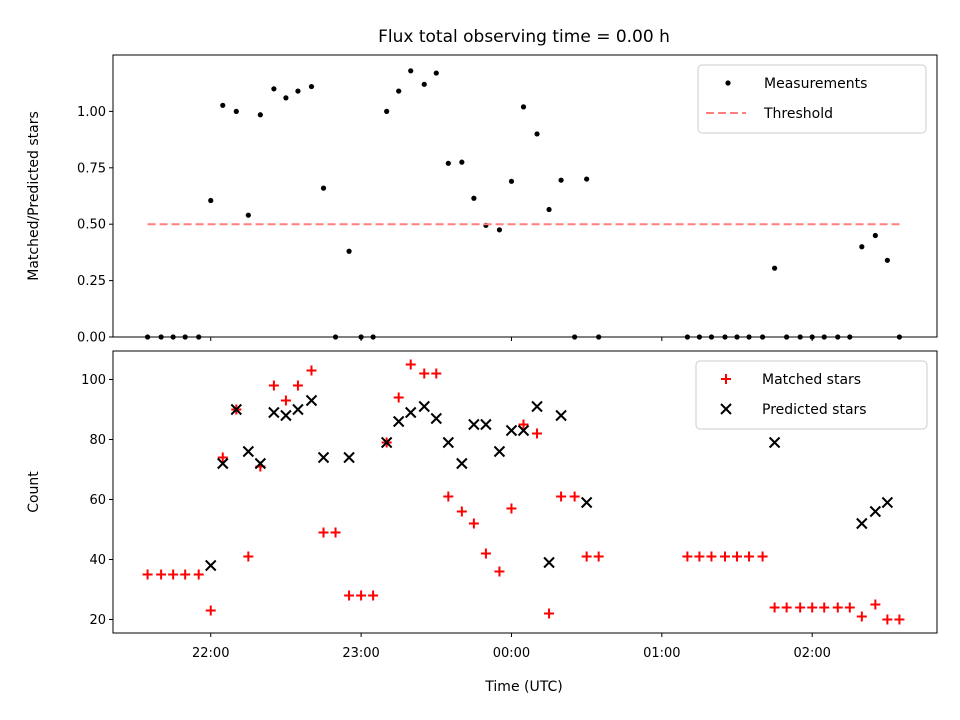  Describe the element at coordinates (97, 500) in the screenshot. I see `y-tick-label: 60` at that location.